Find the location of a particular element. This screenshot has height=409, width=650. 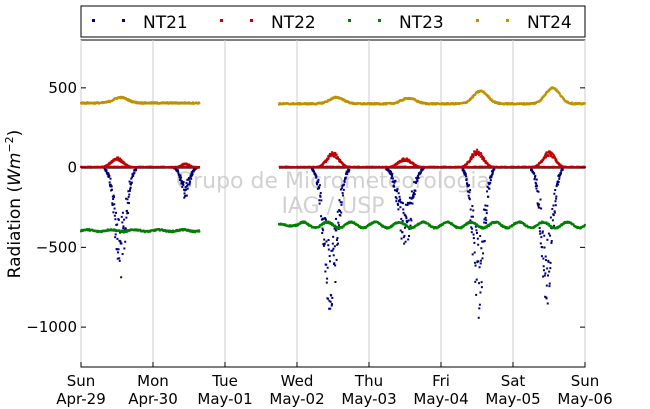

legend-item-nt24: NT24 is located at coordinates (524, 23).